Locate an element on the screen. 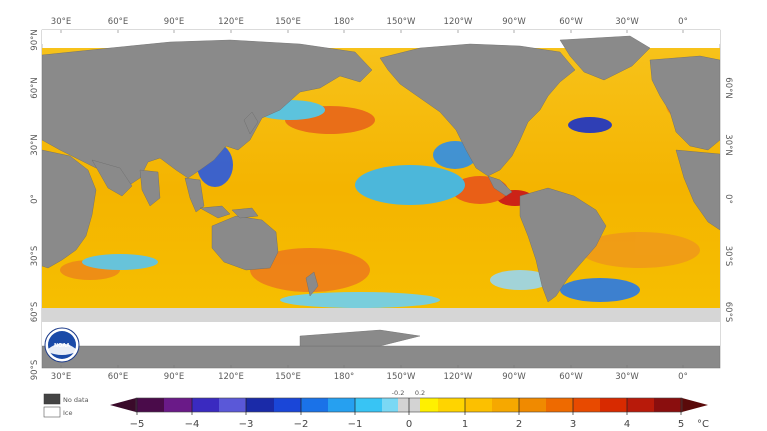 This screenshot has width=767, height=431. lon-label-top: 120°E is located at coordinates (231, 22).